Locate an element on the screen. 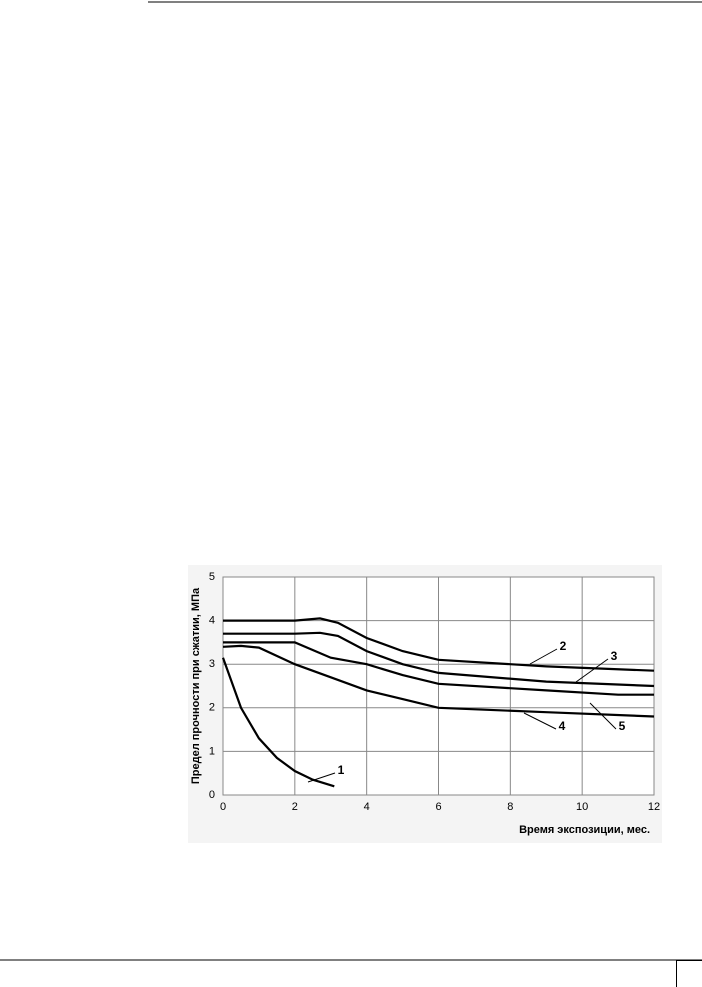 This screenshot has width=702, height=987. y-tick-label: 3 is located at coordinates (212, 664).